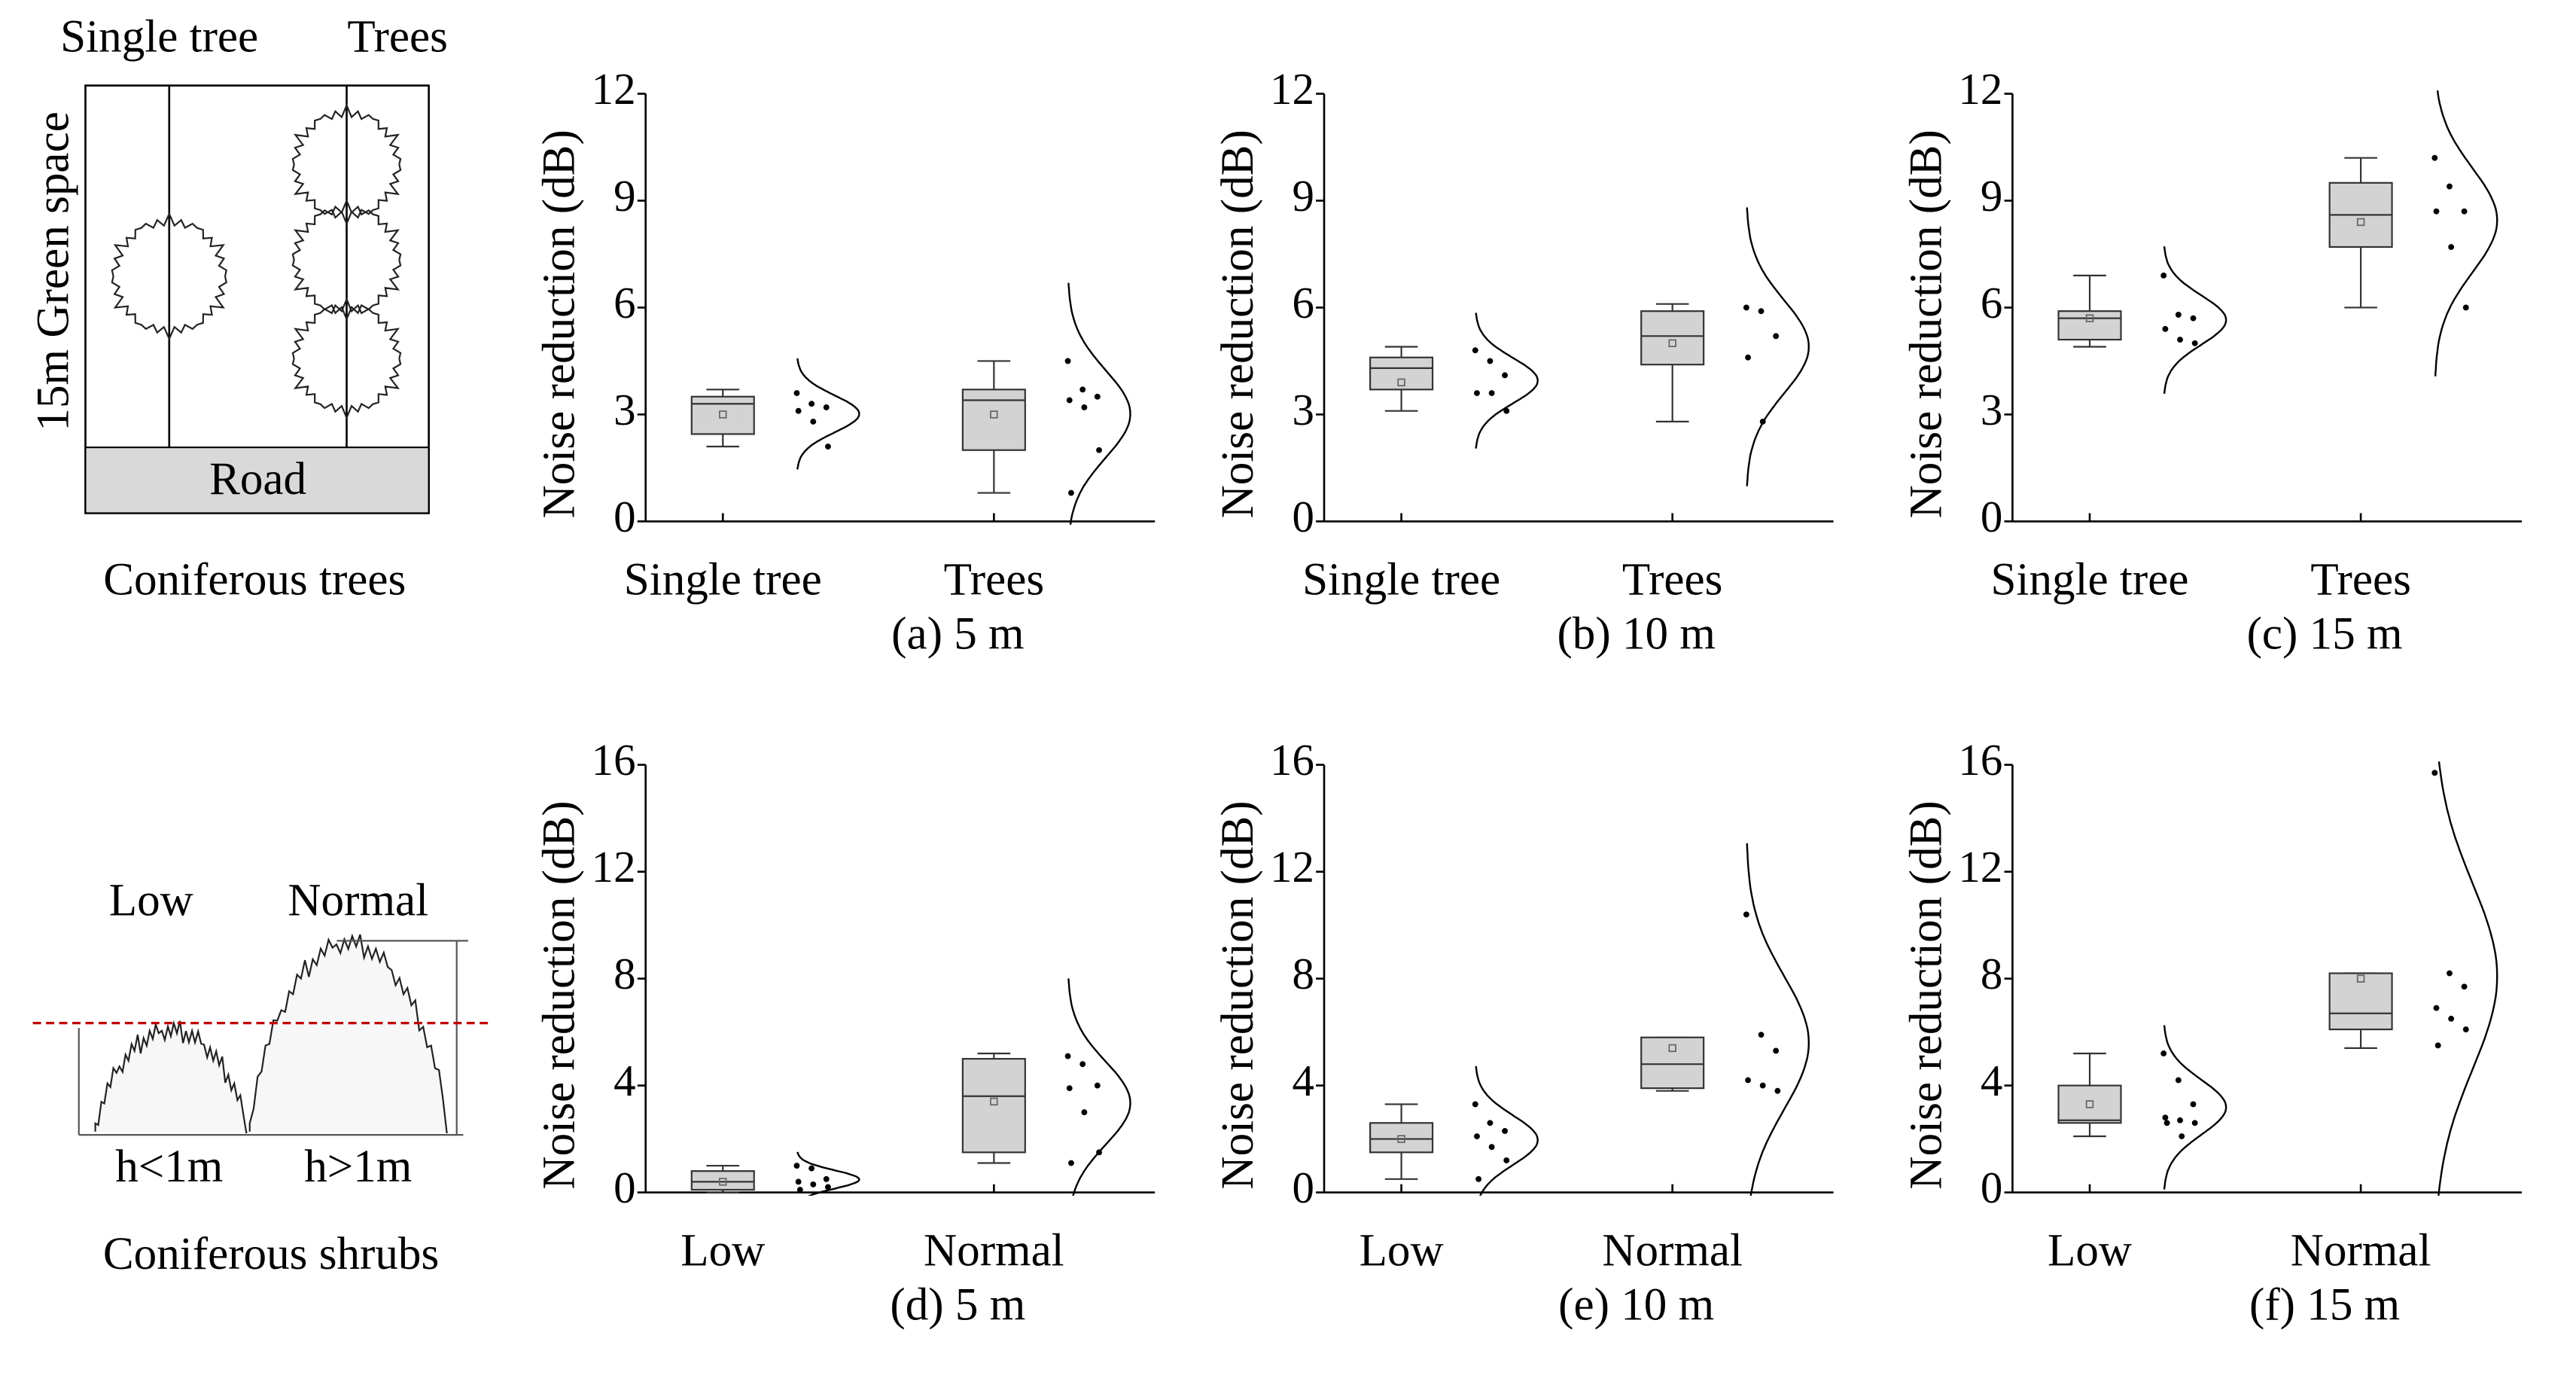 The height and width of the screenshot is (1375, 2576). Describe the element at coordinates (358, 1167) in the screenshot. I see `diagram-label: h>1m` at that location.